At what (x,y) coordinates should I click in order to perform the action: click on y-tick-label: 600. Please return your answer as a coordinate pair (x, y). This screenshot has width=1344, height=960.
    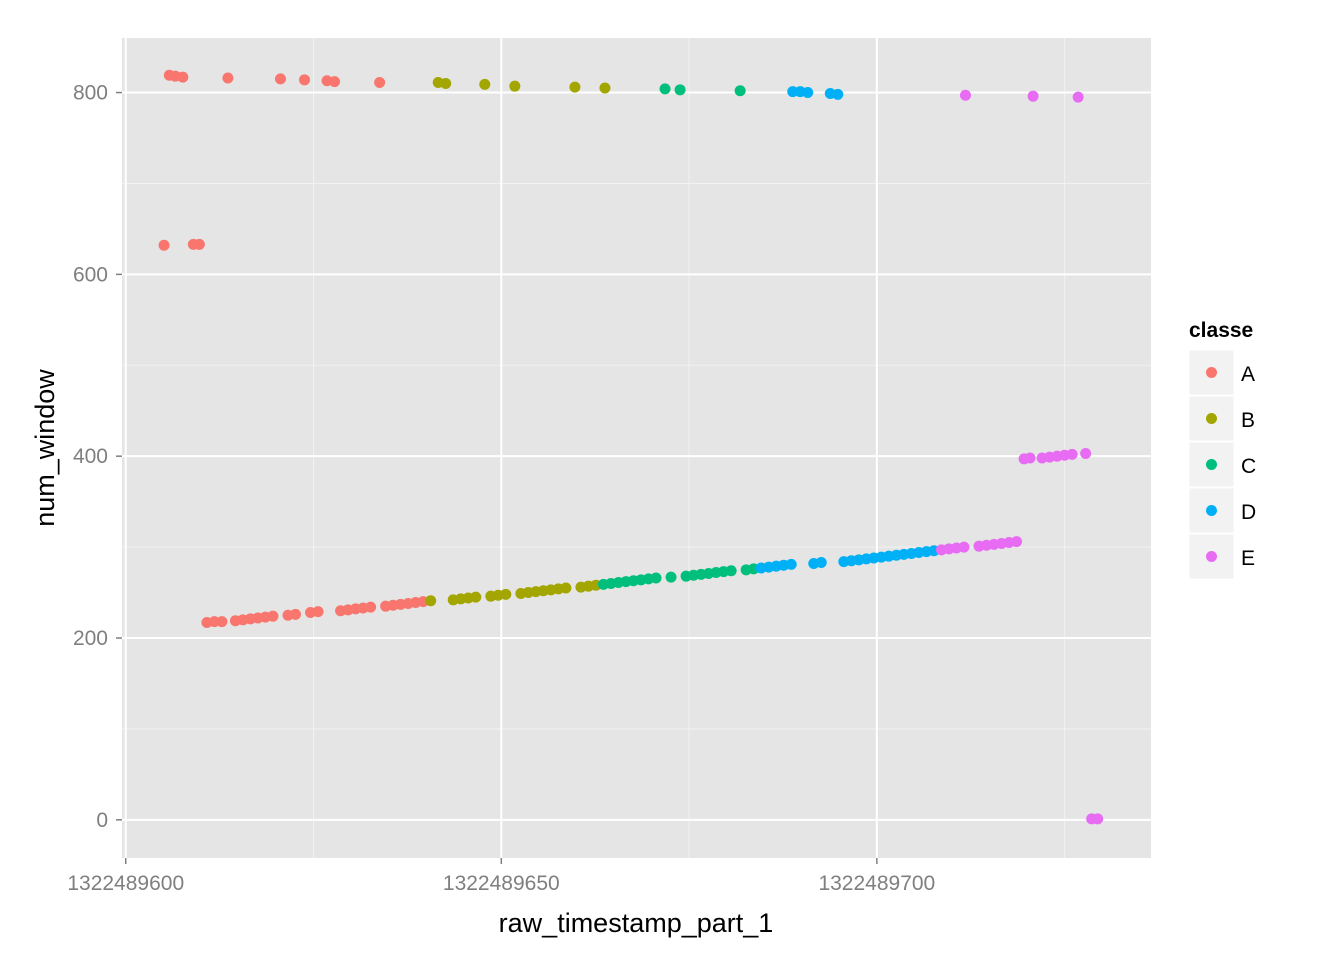
    Looking at the image, I should click on (90, 274).